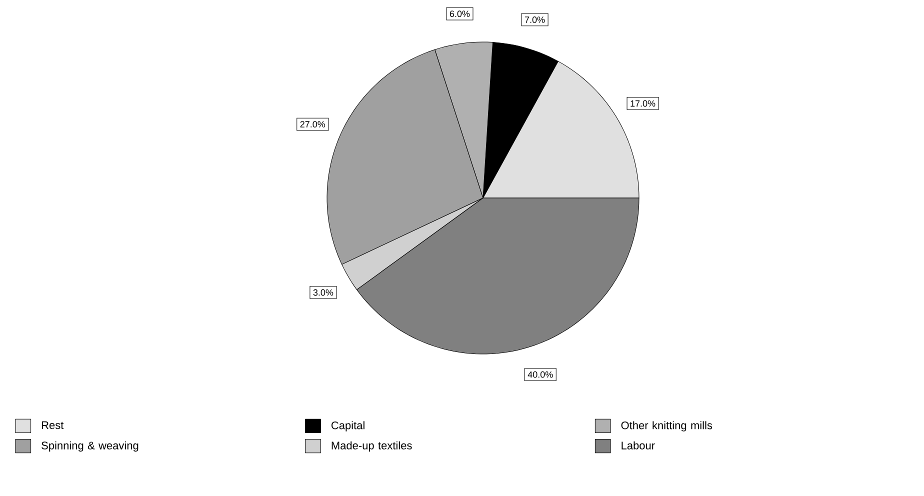 The image size is (924, 496). I want to click on data-label: 6.0%, so click(460, 14).